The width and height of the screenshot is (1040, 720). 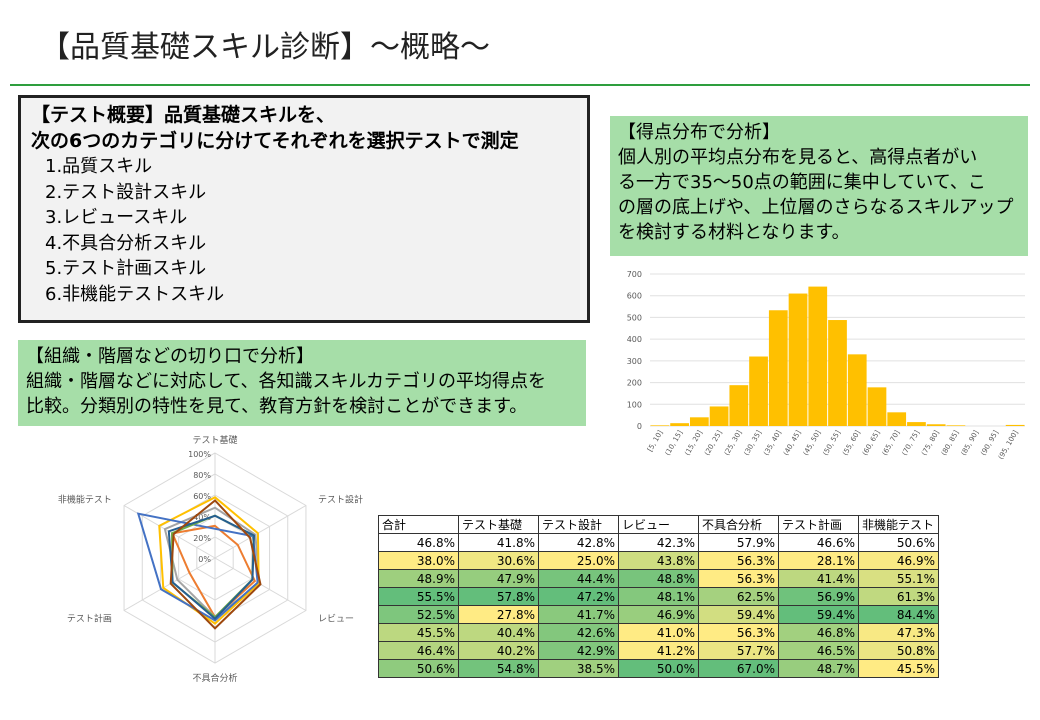 I want to click on table-cell: 30.6%, so click(x=498, y=560).